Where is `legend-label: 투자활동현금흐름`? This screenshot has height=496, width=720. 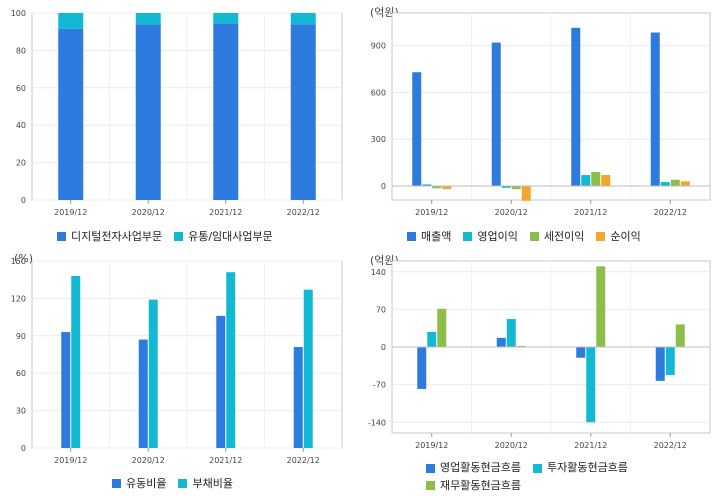
legend-label: 투자활동현금흐름 is located at coordinates (587, 467).